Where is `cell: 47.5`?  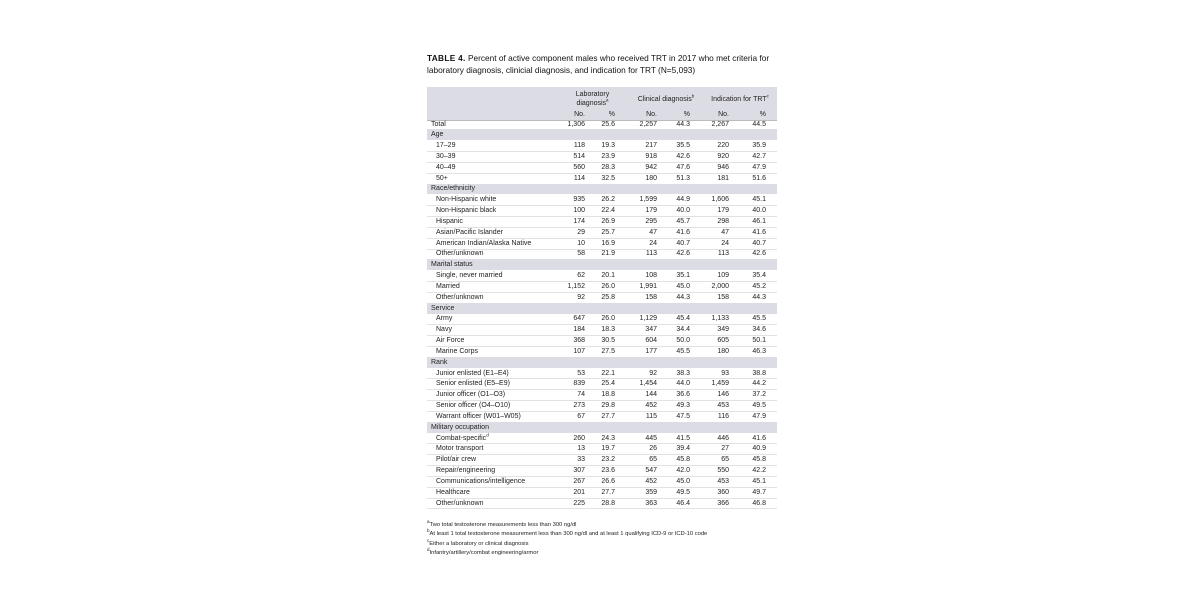 cell: 47.5 is located at coordinates (683, 416).